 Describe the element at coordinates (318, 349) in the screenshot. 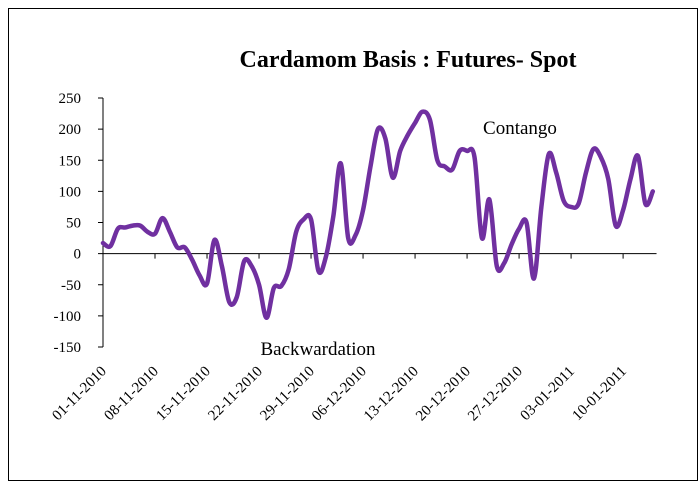

I see `annotation: Backwardation` at that location.